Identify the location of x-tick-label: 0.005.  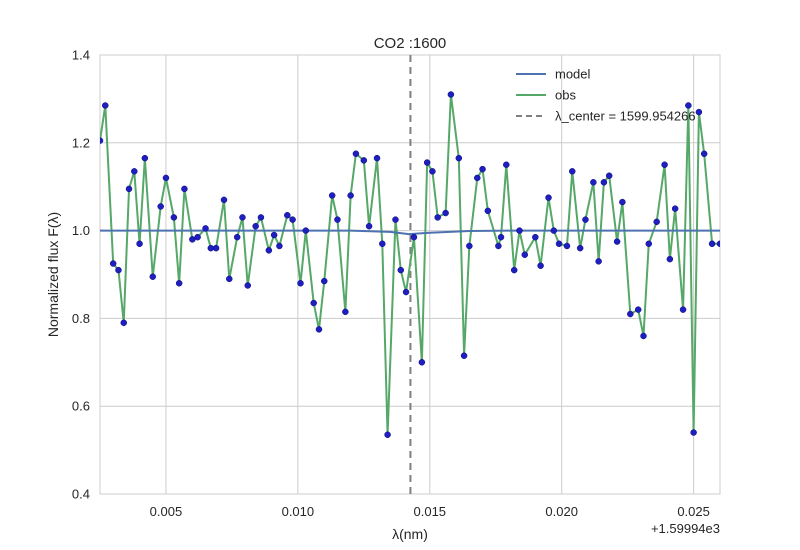
(166, 511).